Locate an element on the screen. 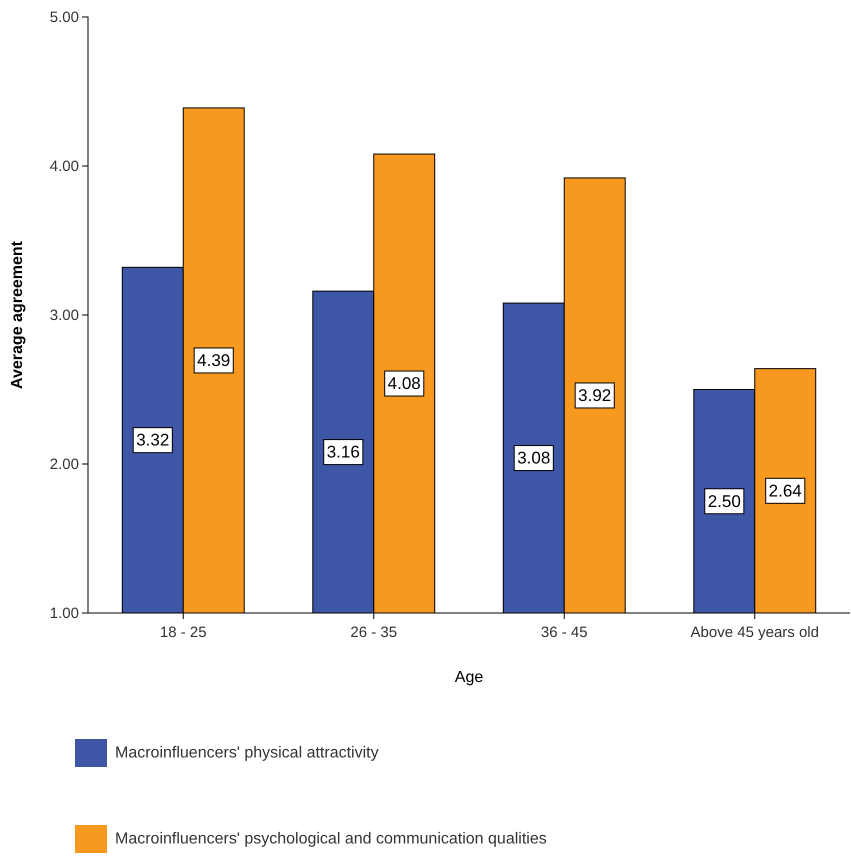  legend-label: Macroinfluencers' psychological and communication qualities is located at coordinates (331, 839).